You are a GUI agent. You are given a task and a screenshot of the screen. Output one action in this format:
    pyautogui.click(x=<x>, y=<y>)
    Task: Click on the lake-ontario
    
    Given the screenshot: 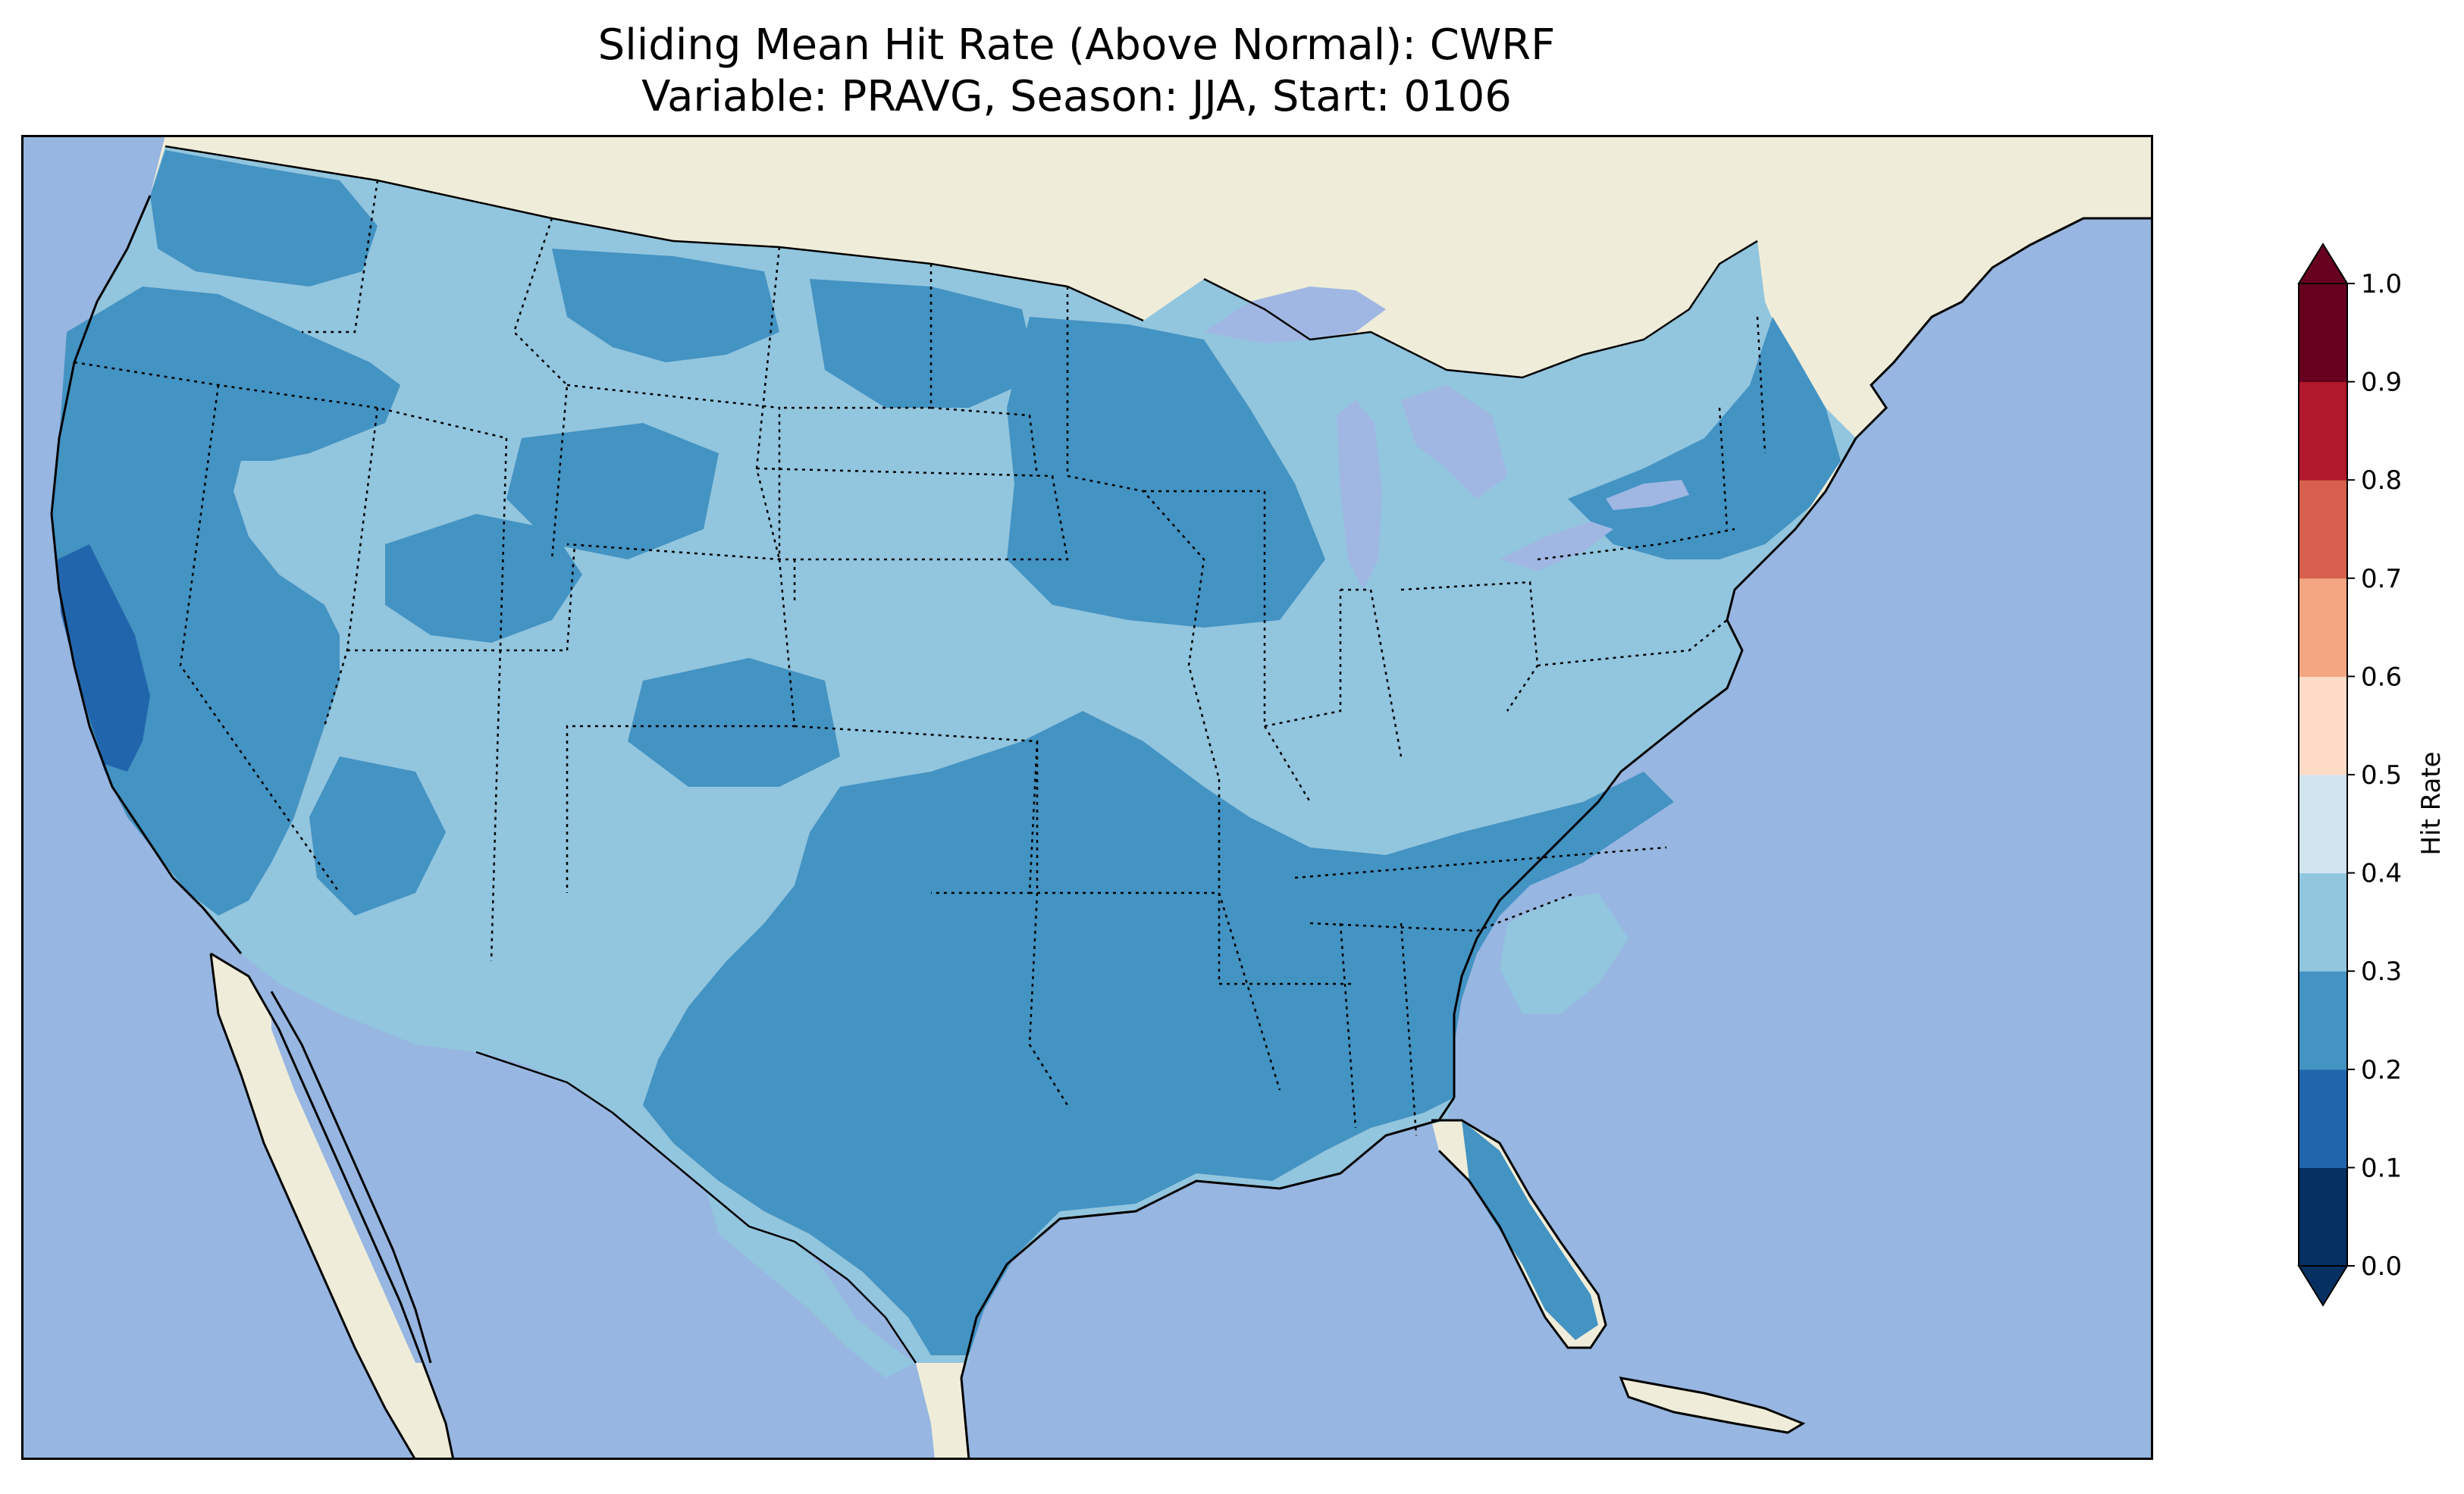 What is the action you would take?
    pyautogui.click(x=1648, y=495)
    